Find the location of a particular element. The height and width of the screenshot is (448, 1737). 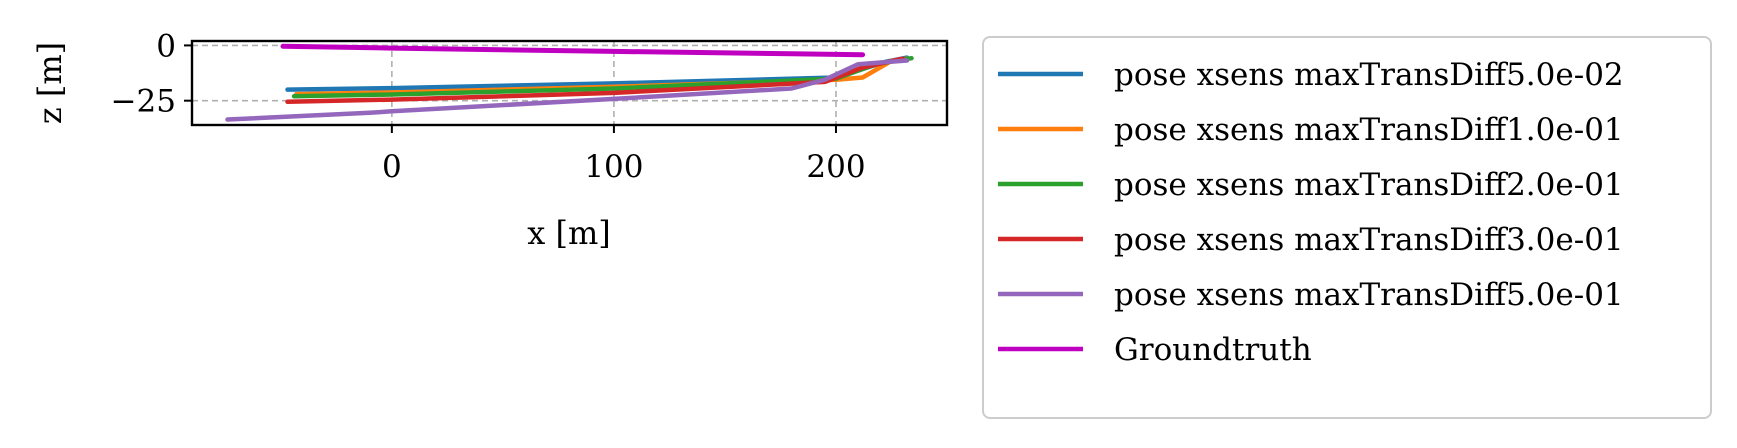

plot-area-frame is located at coordinates (569, 83).